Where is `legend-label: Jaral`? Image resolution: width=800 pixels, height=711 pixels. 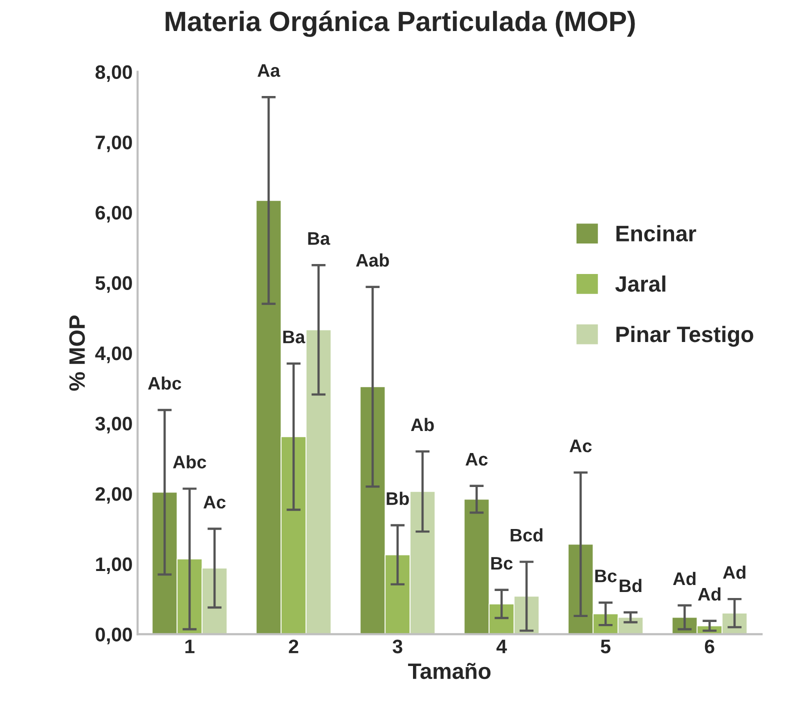
legend-label: Jaral is located at coordinates (640, 284).